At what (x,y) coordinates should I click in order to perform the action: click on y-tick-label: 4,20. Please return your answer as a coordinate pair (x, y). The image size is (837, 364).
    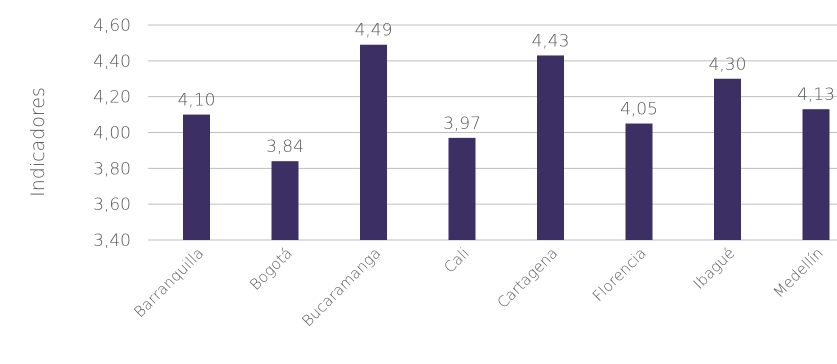
    Looking at the image, I should click on (112, 98).